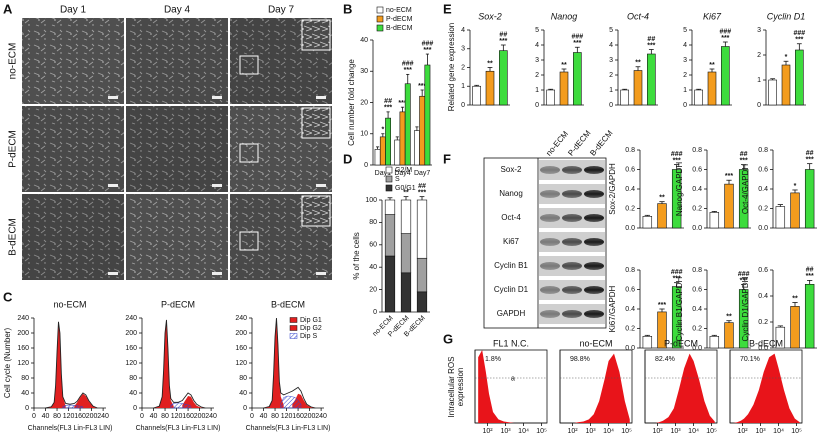 The width and height of the screenshot is (825, 442). I want to click on x-tick-label: 160, so click(298, 416).